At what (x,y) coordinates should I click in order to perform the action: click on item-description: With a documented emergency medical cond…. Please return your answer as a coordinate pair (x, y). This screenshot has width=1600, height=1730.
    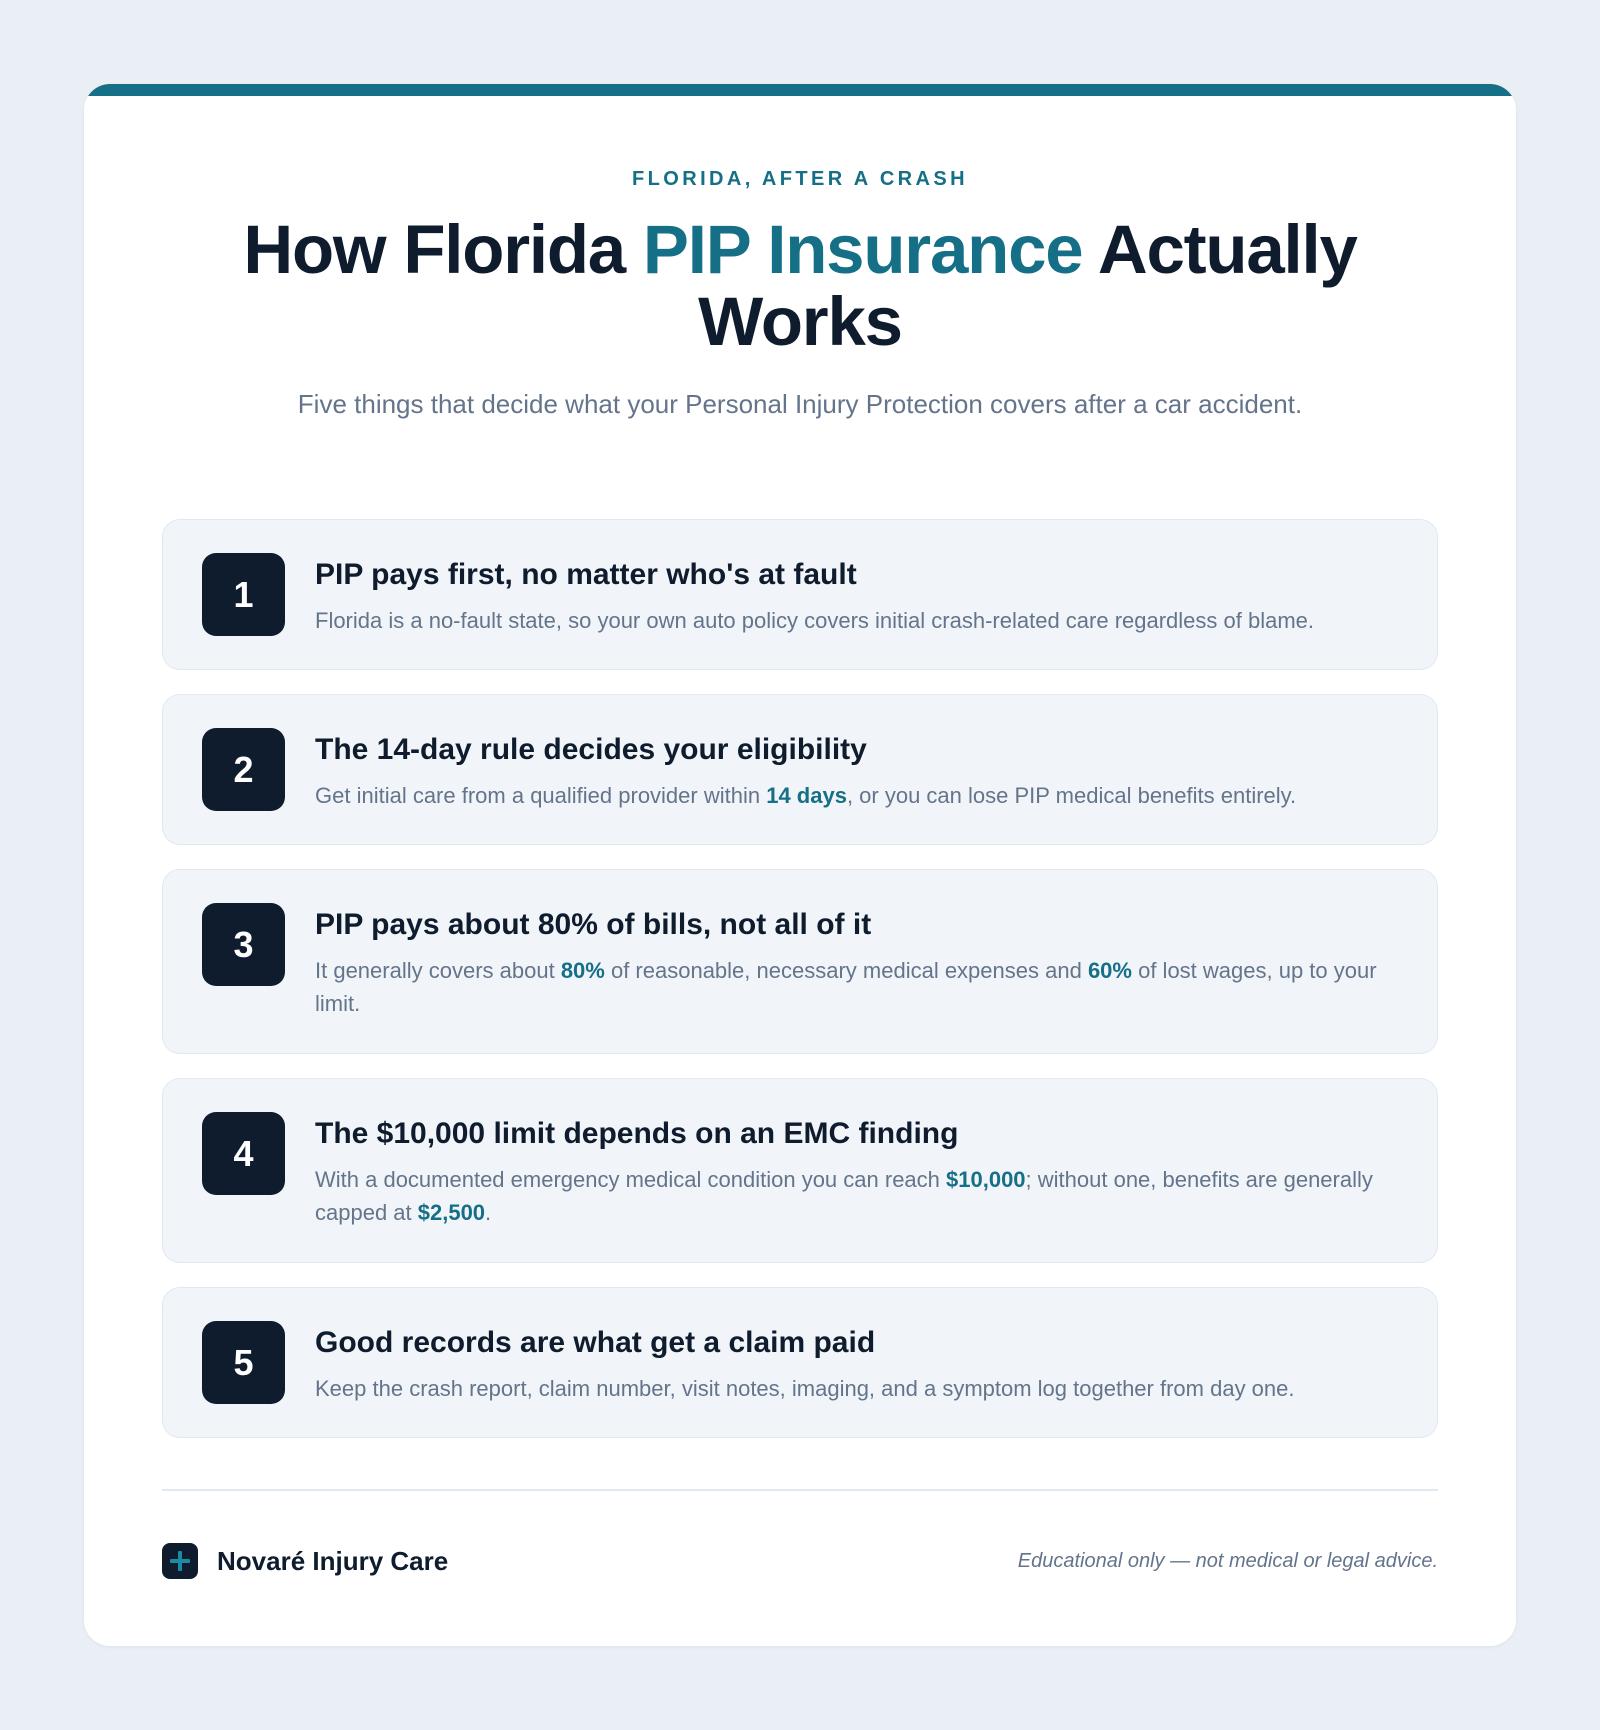
    Looking at the image, I should click on (858, 1196).